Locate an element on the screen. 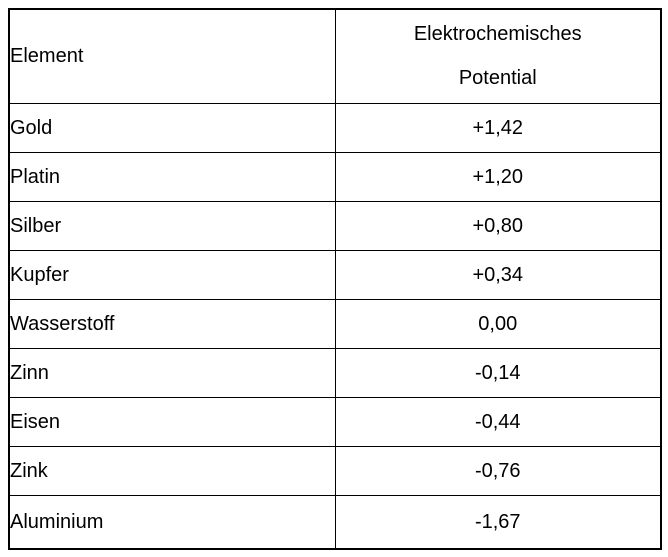 The width and height of the screenshot is (668, 557). table-row: Aluminium -1,67 is located at coordinates (335, 522).